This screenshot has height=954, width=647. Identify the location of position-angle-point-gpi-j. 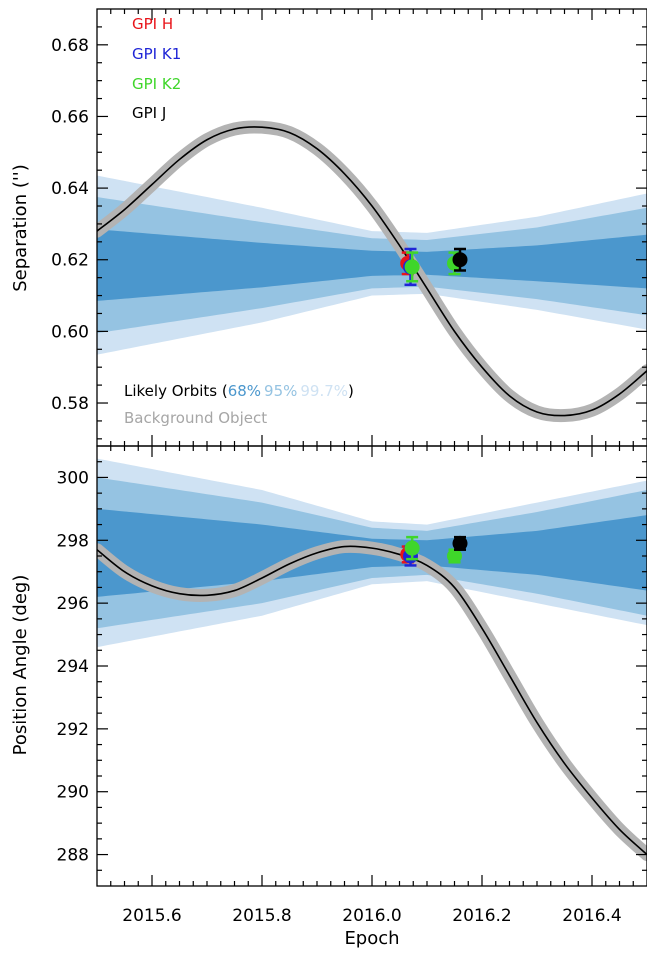
(460, 543).